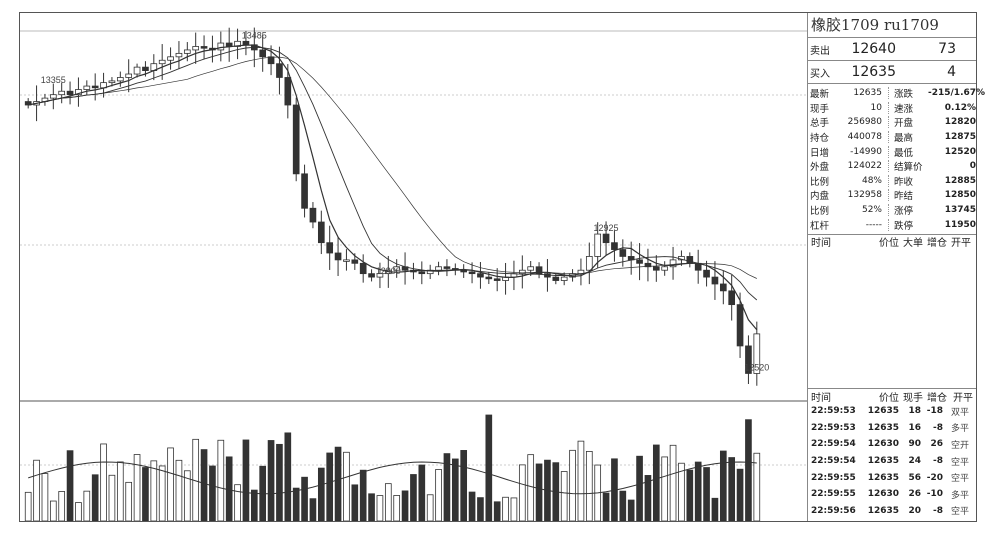 This screenshot has width=1000, height=539. What do you see at coordinates (820, 197) in the screenshot?
I see `stat-label: 内盘` at bounding box center [820, 197].